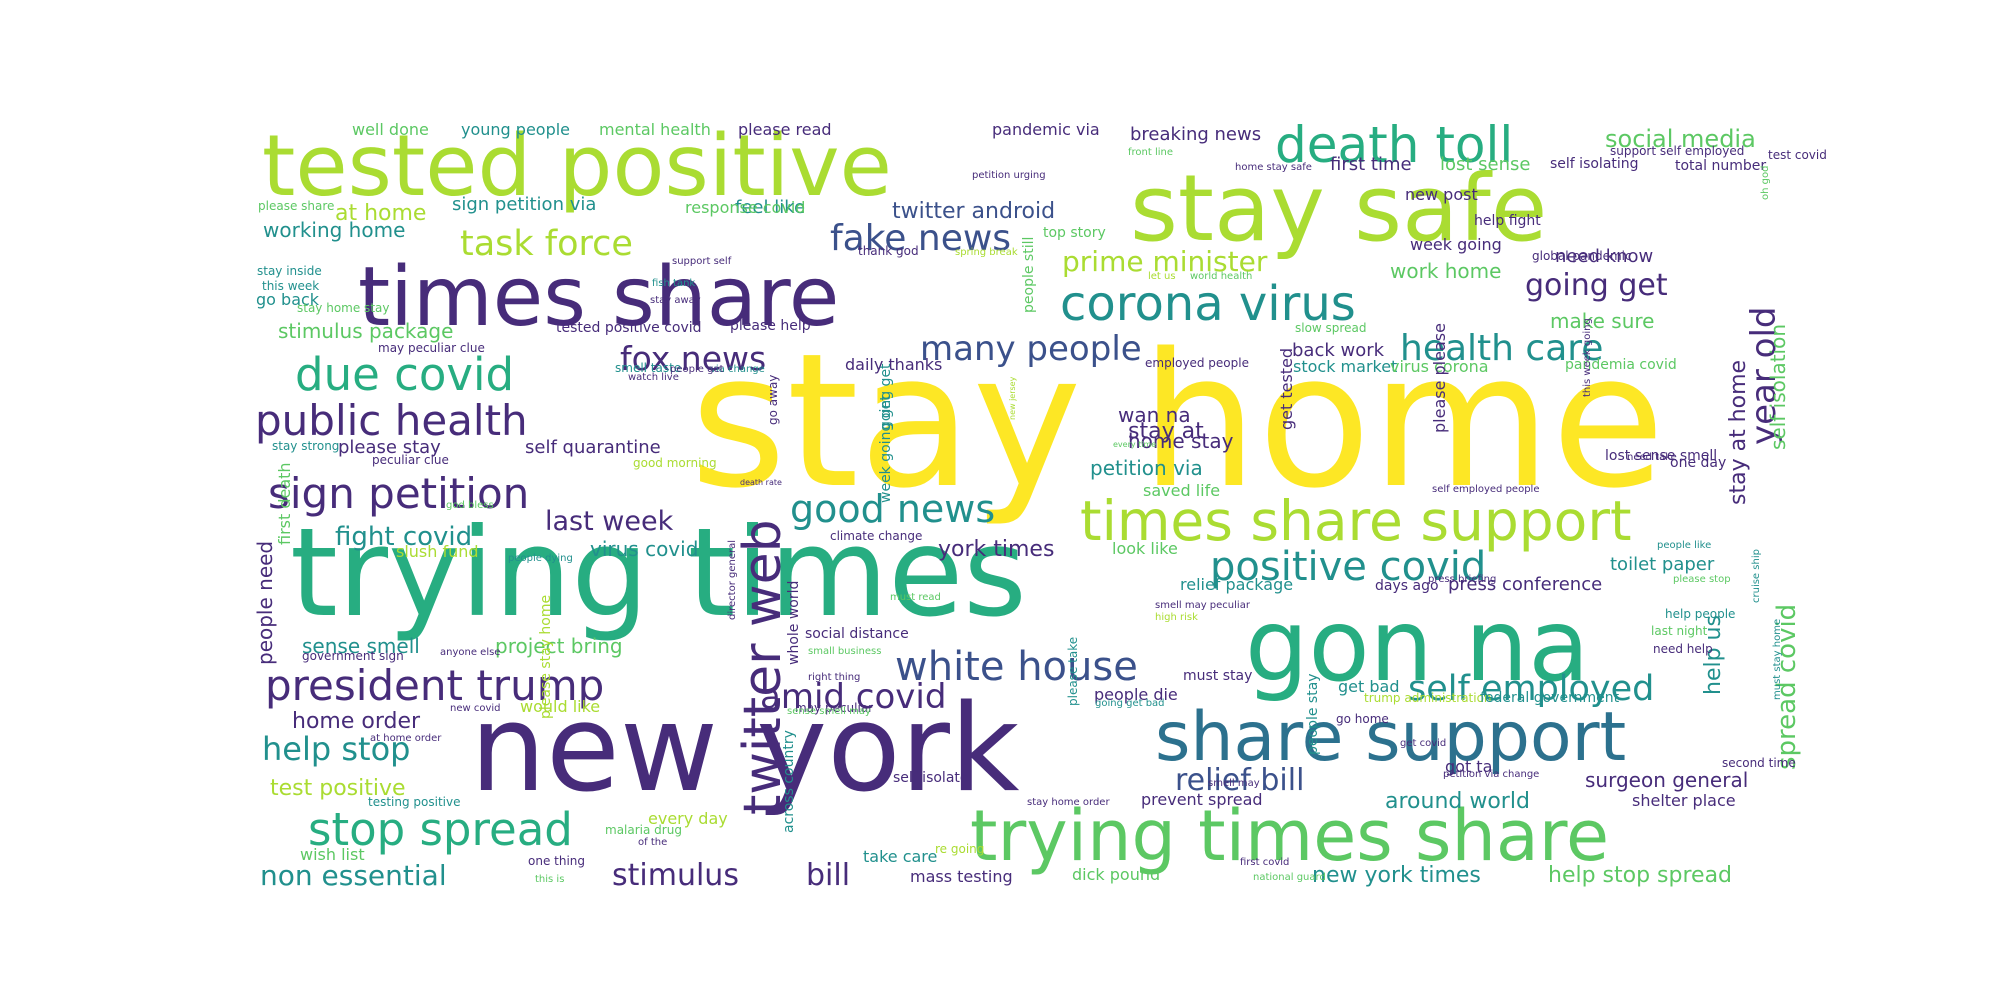 This screenshot has width=2000, height=1000. Describe the element at coordinates (389, 447) in the screenshot. I see `cloud-word-please-stay: please stay` at that location.